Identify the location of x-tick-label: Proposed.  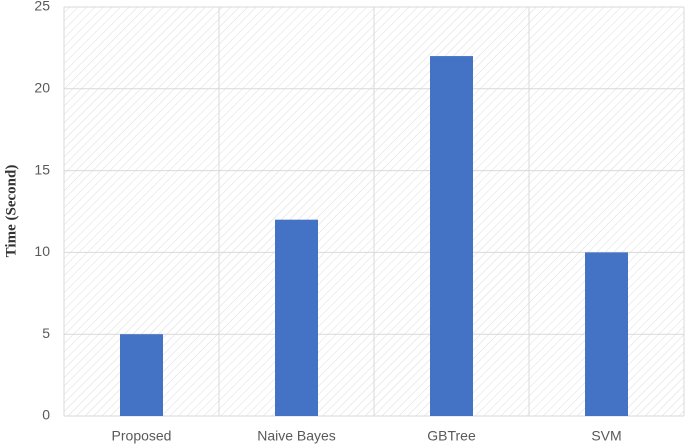
(142, 436).